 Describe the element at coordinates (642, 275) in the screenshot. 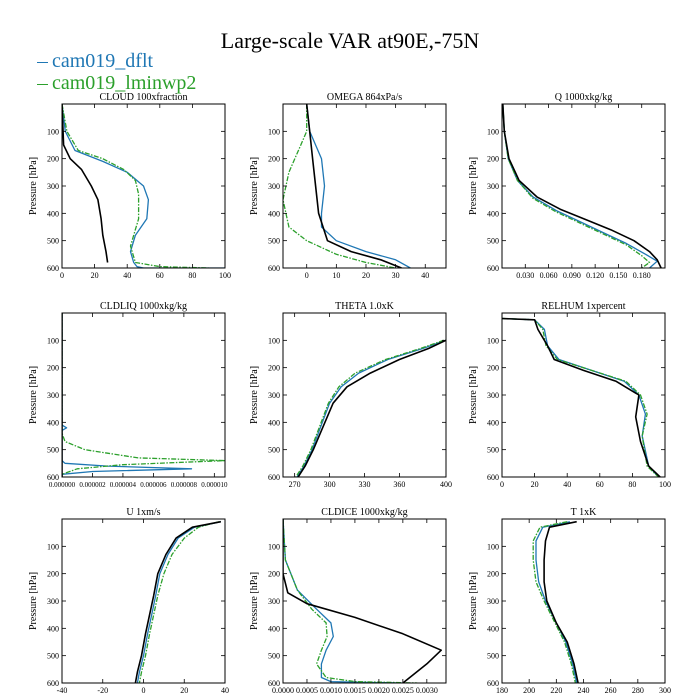

I see `x-tick-label: 0.180` at that location.